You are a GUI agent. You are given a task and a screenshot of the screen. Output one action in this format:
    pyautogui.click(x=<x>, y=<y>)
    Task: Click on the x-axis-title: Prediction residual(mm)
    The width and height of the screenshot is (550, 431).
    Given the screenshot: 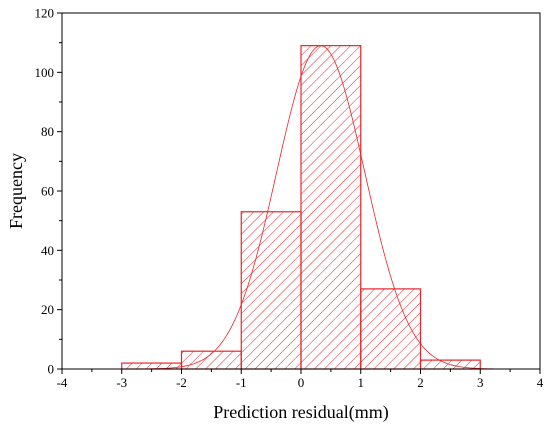 What is the action you would take?
    pyautogui.click(x=300, y=412)
    